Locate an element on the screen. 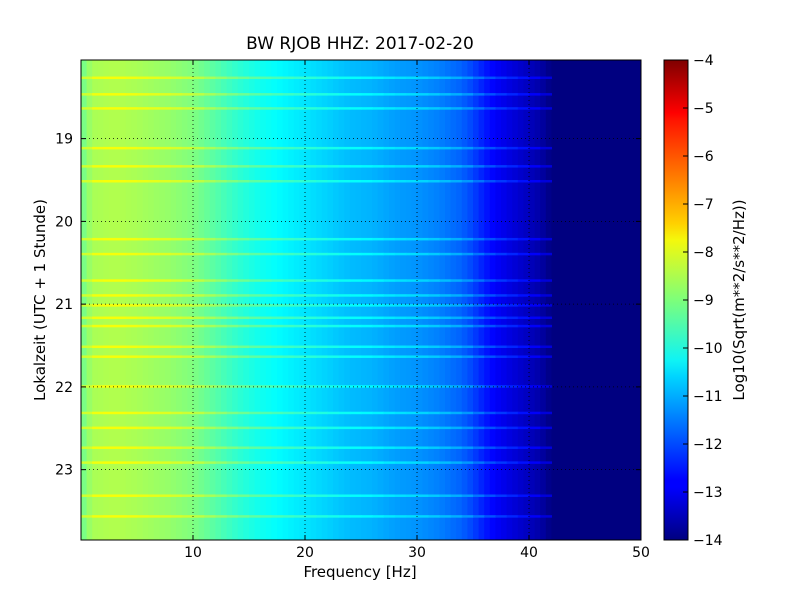 Image resolution: width=800 pixels, height=600 pixels. x-tick-label: 40 is located at coordinates (529, 553).